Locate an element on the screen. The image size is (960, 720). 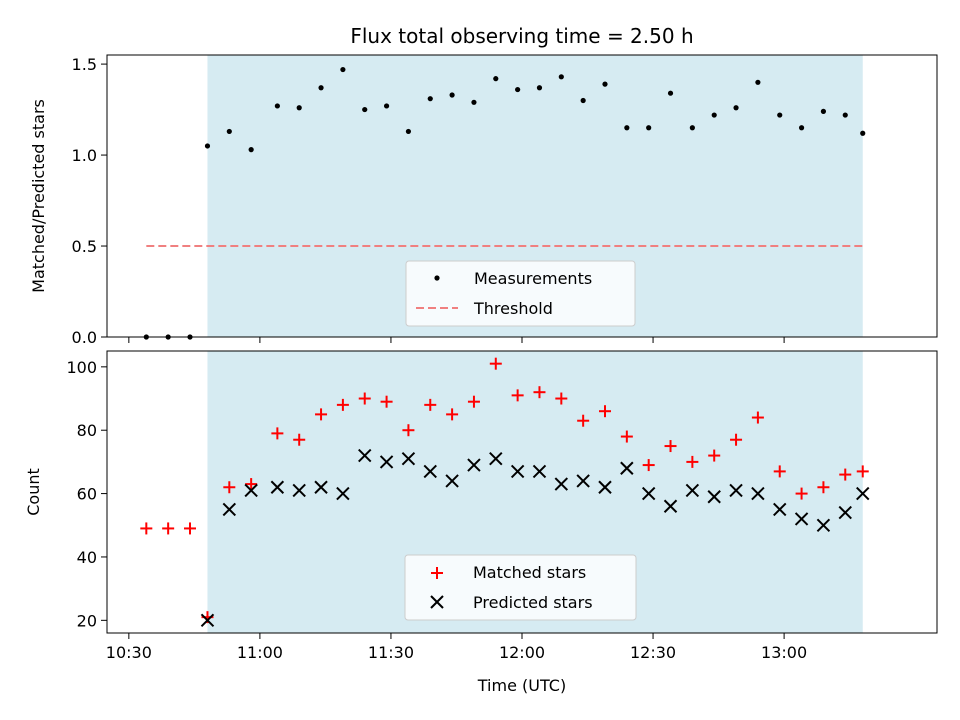
legend-measurements-marker is located at coordinates (437, 278).